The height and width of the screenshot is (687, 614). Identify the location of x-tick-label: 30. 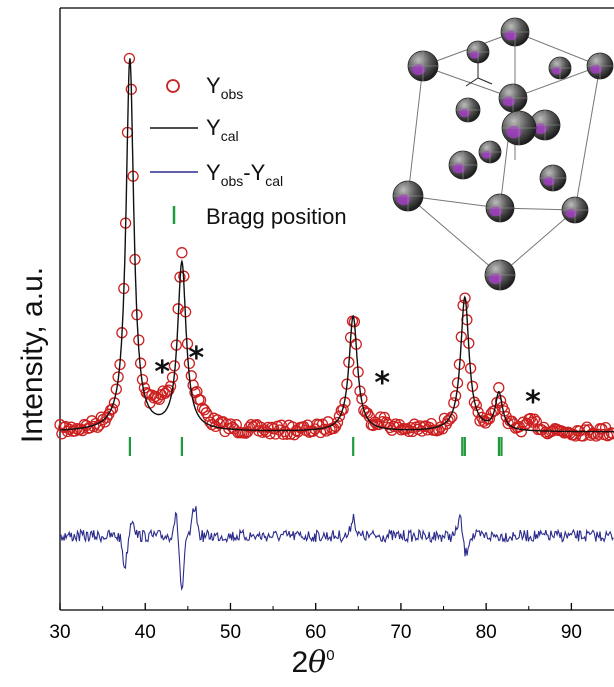
(59, 632).